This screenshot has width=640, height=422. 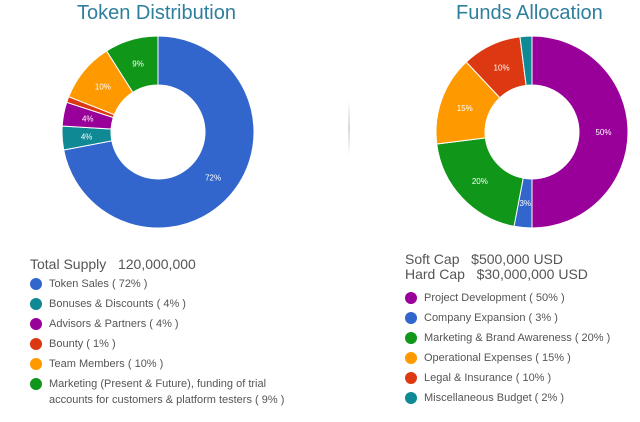 What do you see at coordinates (87, 136) in the screenshot?
I see `token-distribution-data-label-1: 4%` at bounding box center [87, 136].